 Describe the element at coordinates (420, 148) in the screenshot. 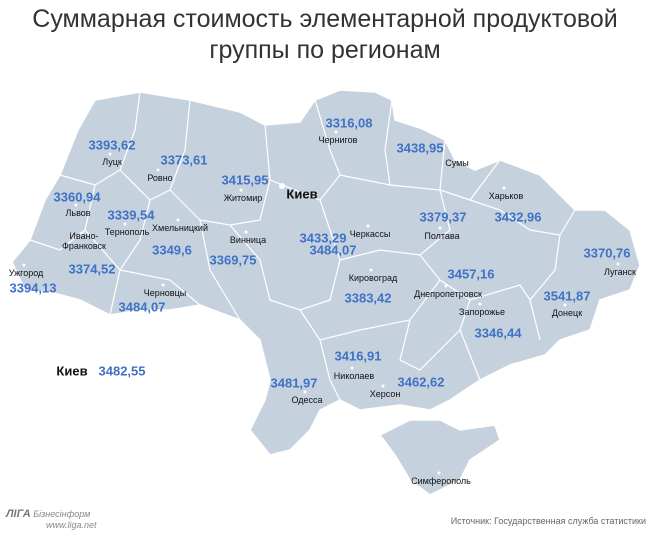

I see `region-value: 3438,95` at that location.